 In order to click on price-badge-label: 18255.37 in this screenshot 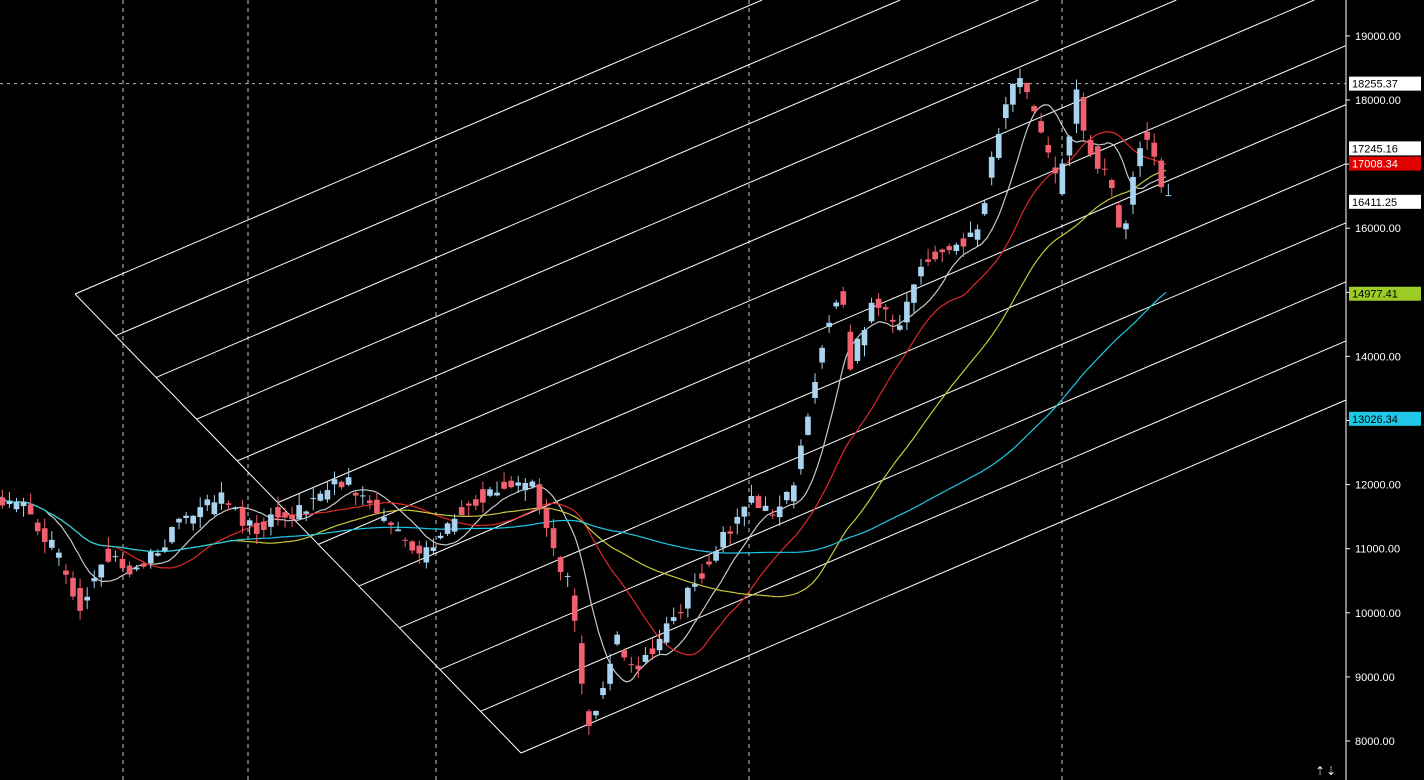, I will do `click(1375, 85)`.